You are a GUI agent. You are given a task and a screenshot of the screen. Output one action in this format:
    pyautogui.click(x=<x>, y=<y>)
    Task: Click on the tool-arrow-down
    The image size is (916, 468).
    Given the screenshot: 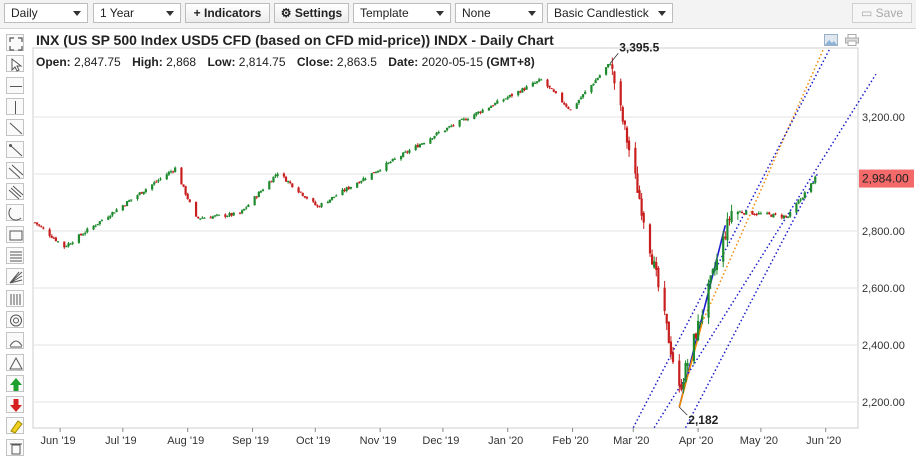 What is the action you would take?
    pyautogui.click(x=15, y=405)
    